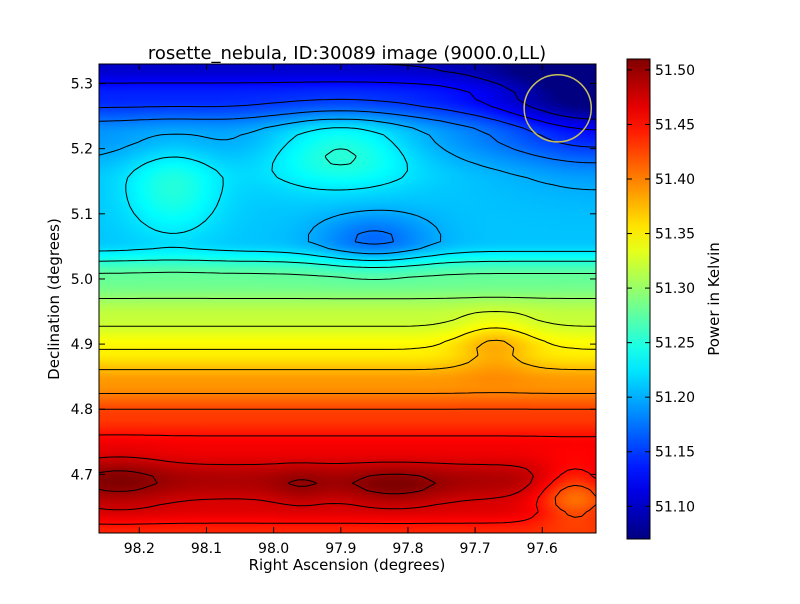 The image size is (800, 604). What do you see at coordinates (675, 398) in the screenshot?
I see `colorbar-tick-label: 51.20` at bounding box center [675, 398].